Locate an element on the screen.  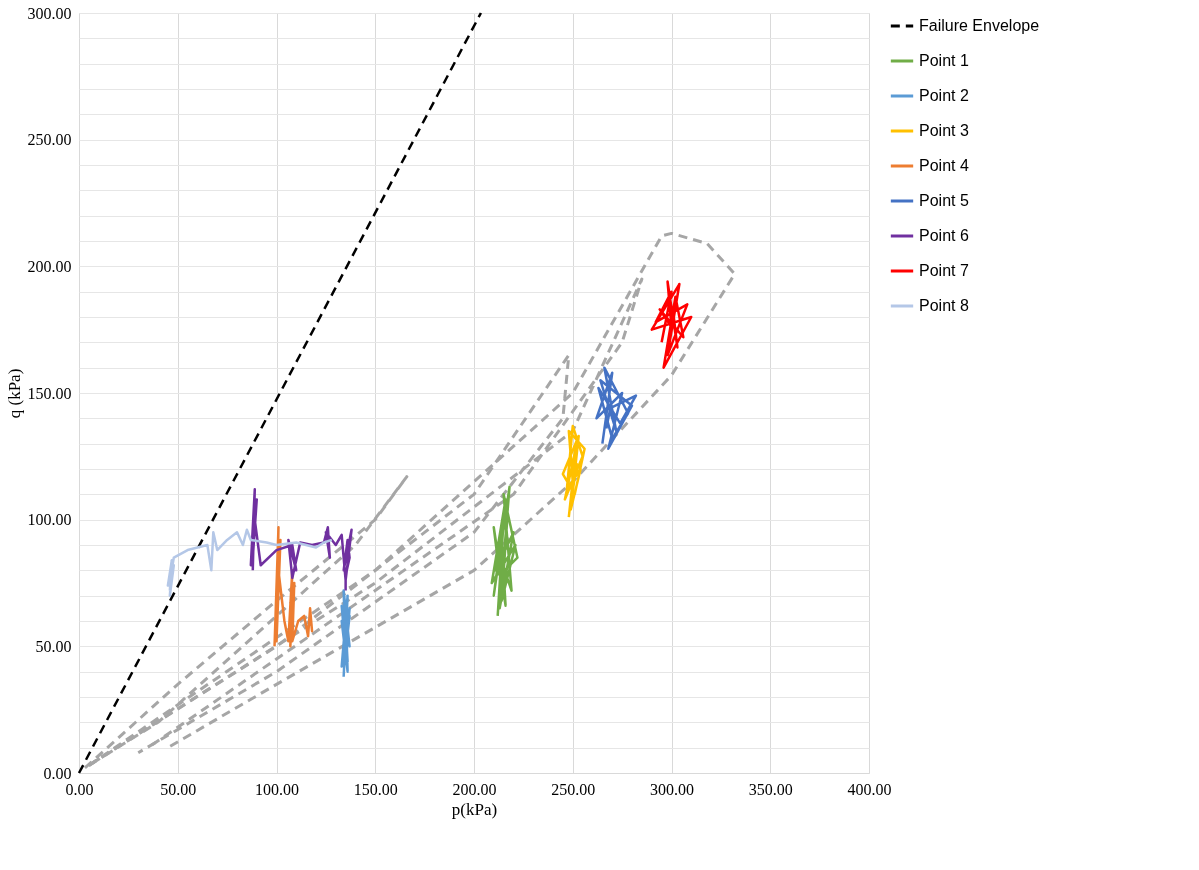
legend-label: Point 8 is located at coordinates (944, 305).